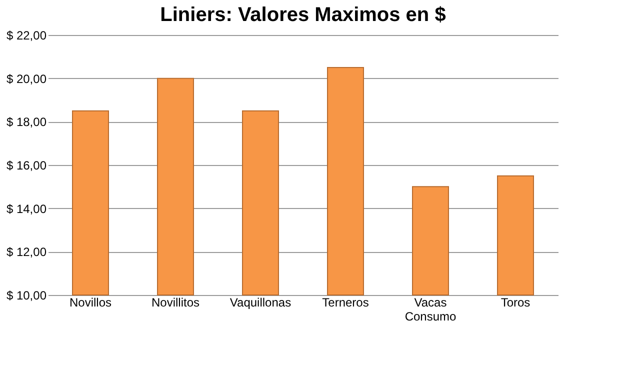 The height and width of the screenshot is (375, 620). What do you see at coordinates (303, 15) in the screenshot?
I see `chart-title: Liniers: Valores Maximos en $` at bounding box center [303, 15].